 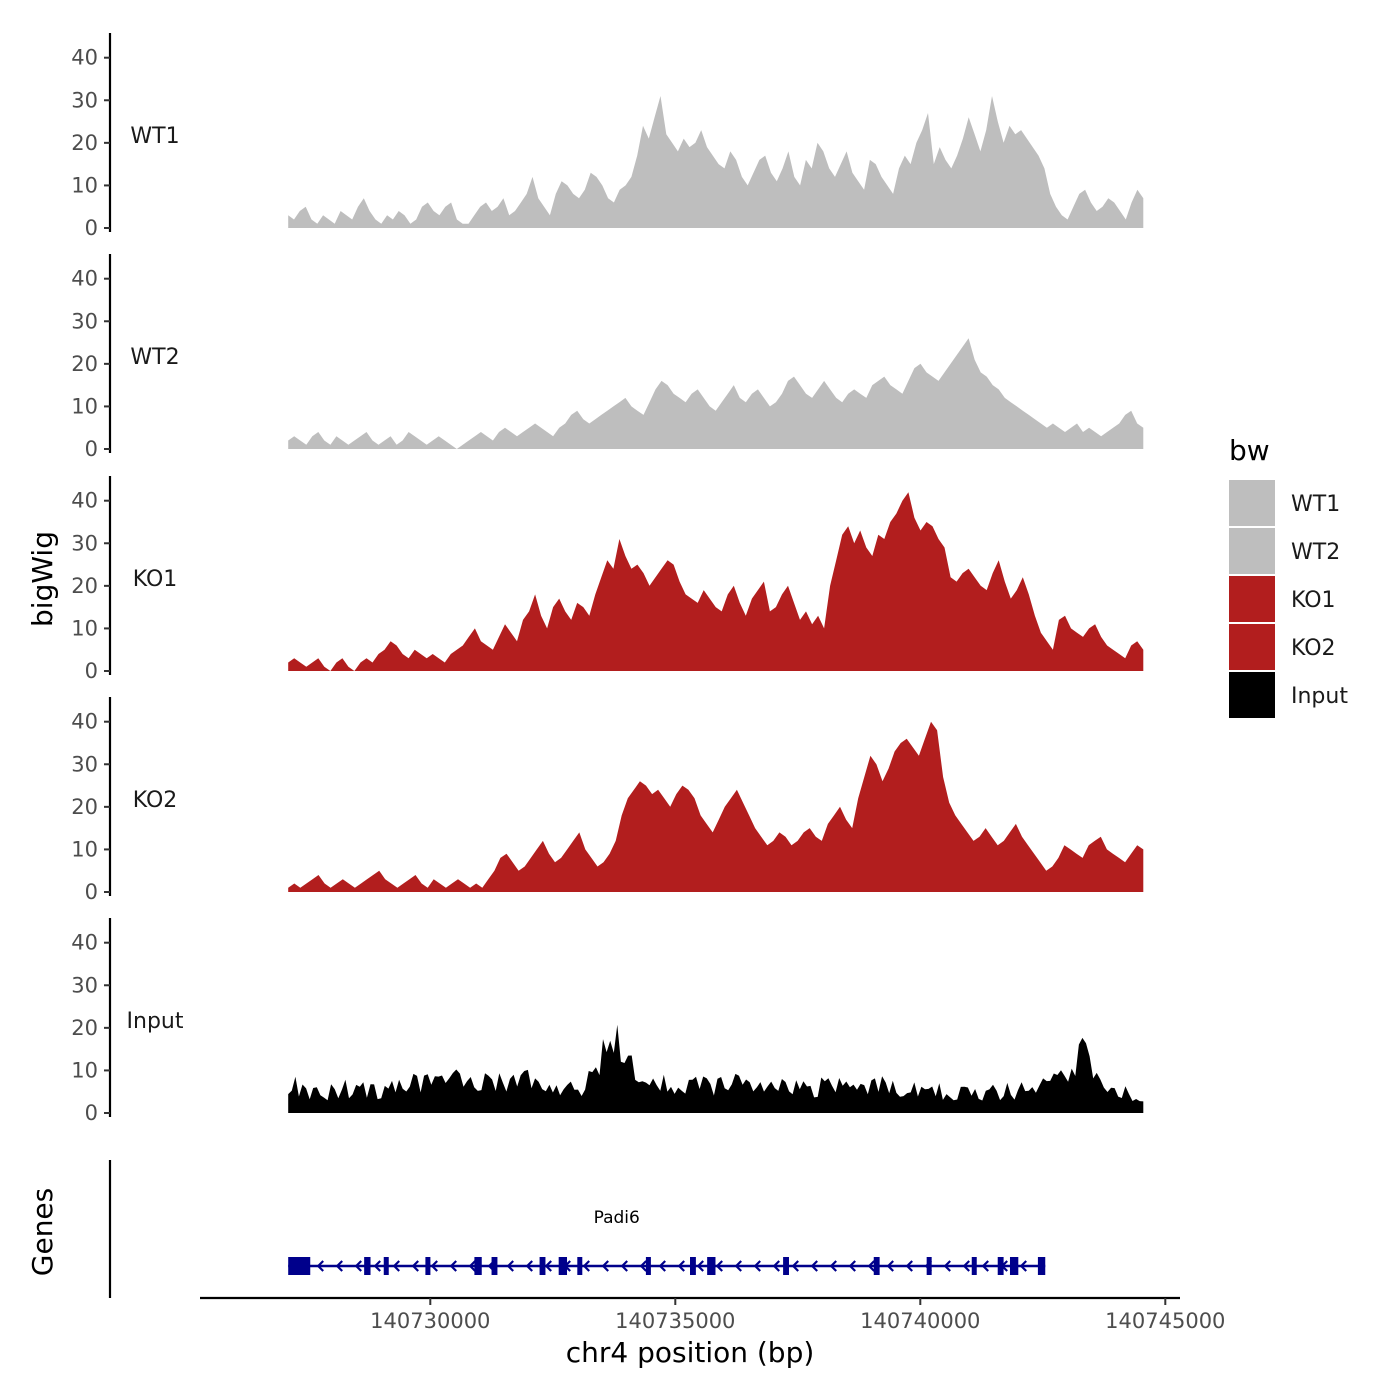 What do you see at coordinates (1252, 695) in the screenshot?
I see `legend-swatch-input` at bounding box center [1252, 695].